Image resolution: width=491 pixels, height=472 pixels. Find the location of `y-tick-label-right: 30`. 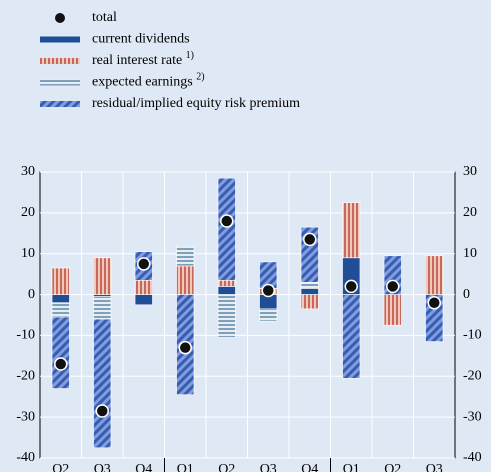

y-tick-label-right: 30 is located at coordinates (470, 171).